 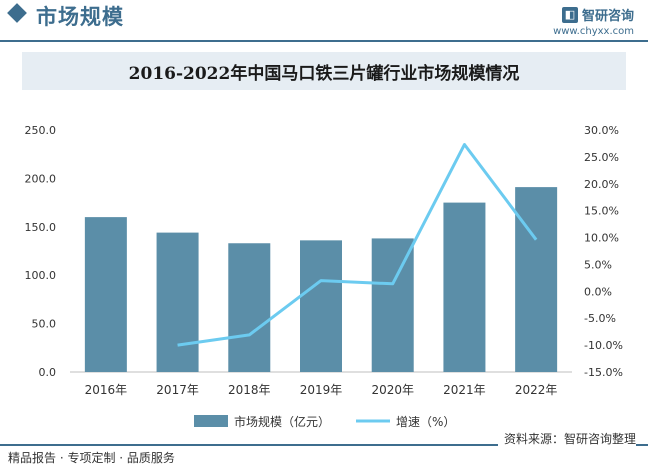 What do you see at coordinates (211, 421) in the screenshot?
I see `legend-bar-swatch` at bounding box center [211, 421].